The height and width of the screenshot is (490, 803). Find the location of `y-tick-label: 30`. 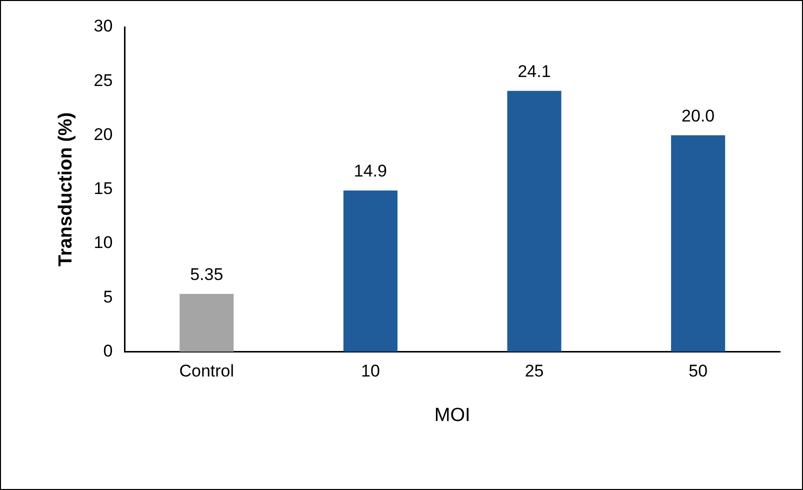

y-tick-label: 30 is located at coordinates (103, 26).